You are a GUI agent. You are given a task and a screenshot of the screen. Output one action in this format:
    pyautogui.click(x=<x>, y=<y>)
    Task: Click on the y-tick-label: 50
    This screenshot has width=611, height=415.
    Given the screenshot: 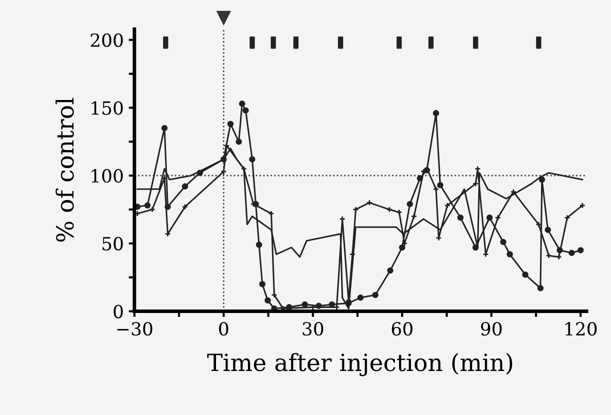 What is the action you would take?
    pyautogui.click(x=112, y=243)
    